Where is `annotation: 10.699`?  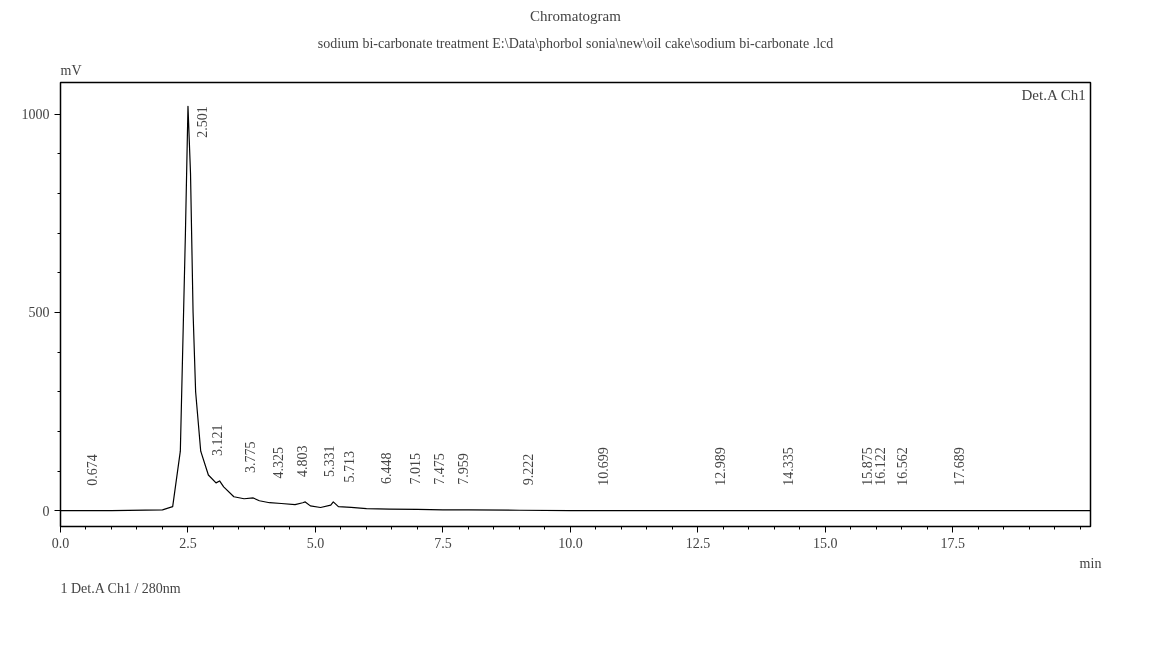 annotation: 10.699 is located at coordinates (604, 466).